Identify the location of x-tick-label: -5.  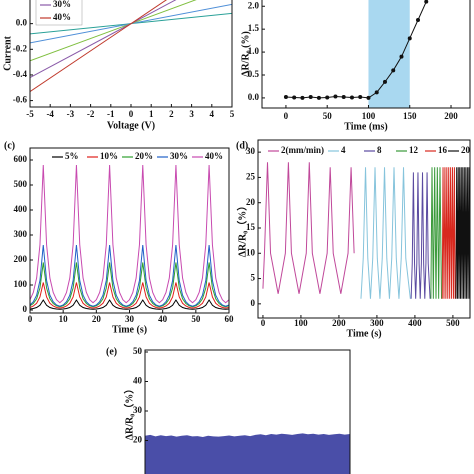
(30, 114).